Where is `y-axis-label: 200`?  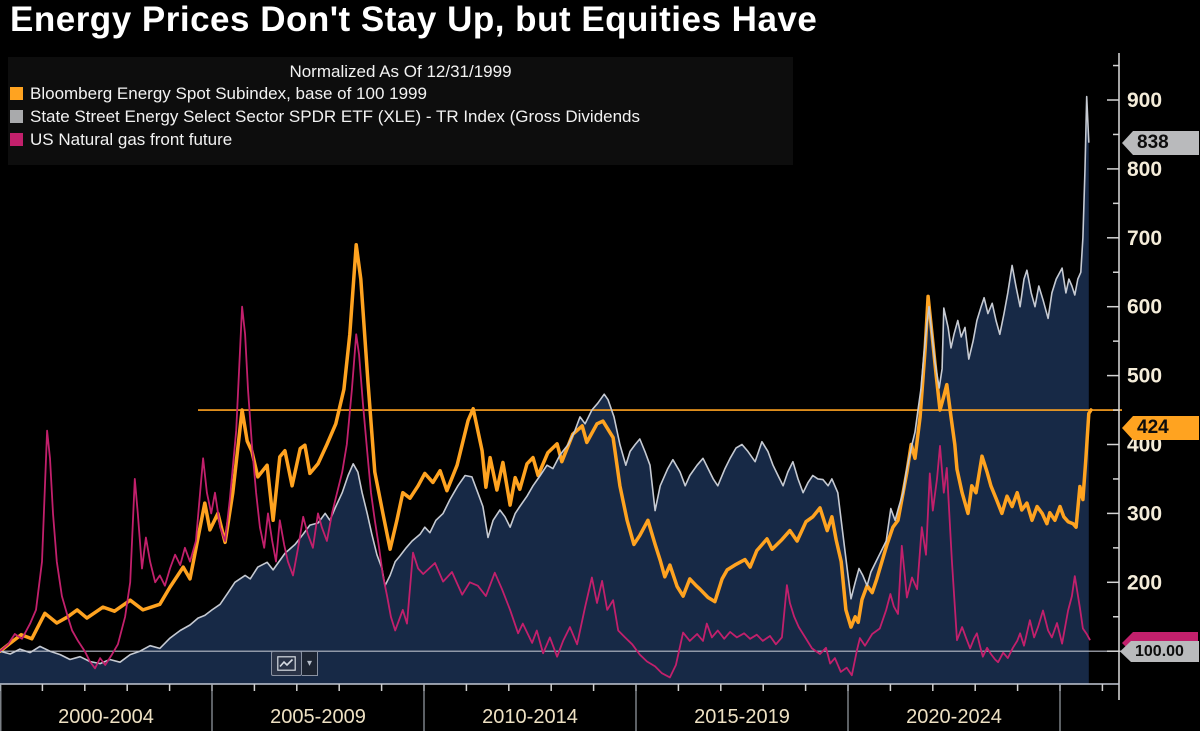
y-axis-label: 200 is located at coordinates (1144, 582).